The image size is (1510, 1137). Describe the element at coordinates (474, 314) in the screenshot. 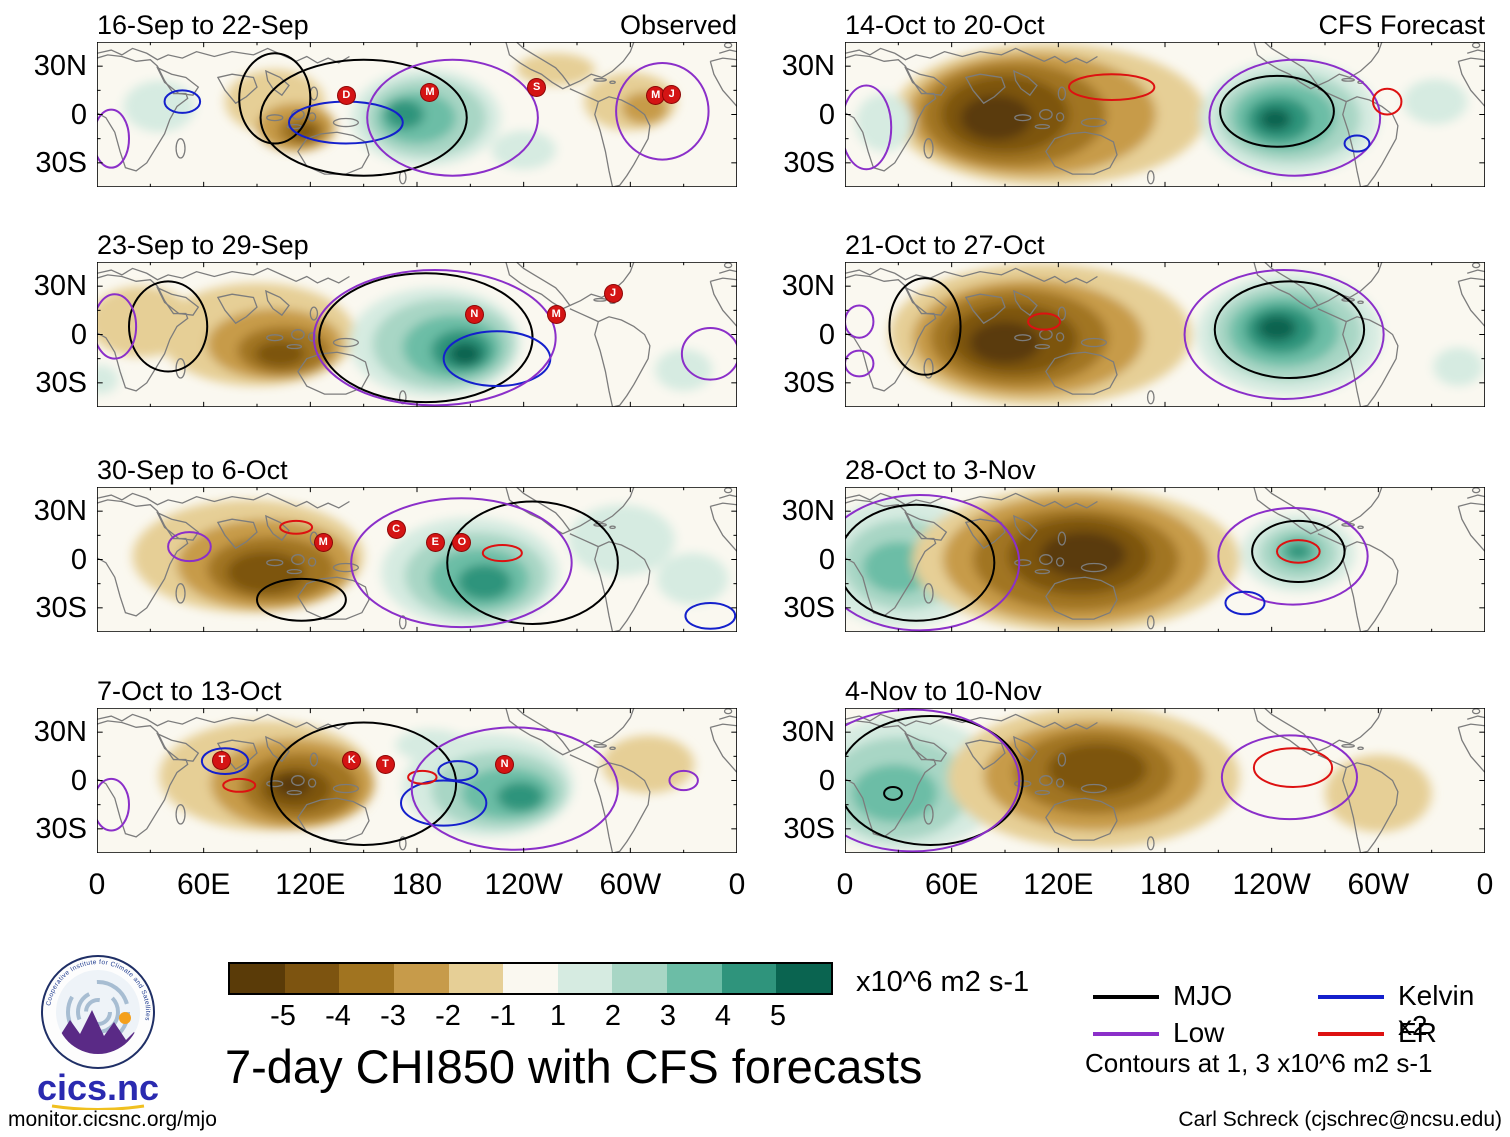

I see `storm-marker: N` at that location.